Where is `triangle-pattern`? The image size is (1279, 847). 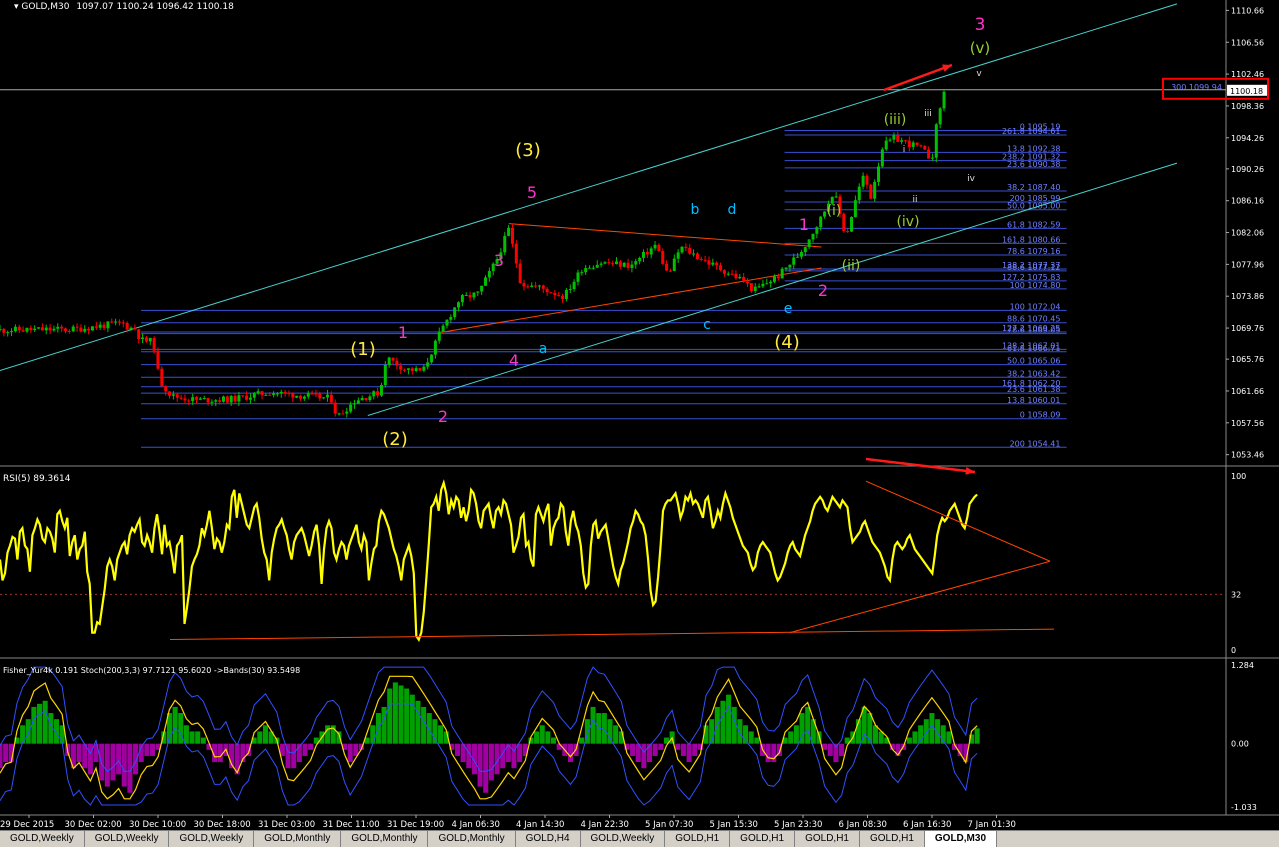 triangle-pattern is located at coordinates (631, 278).